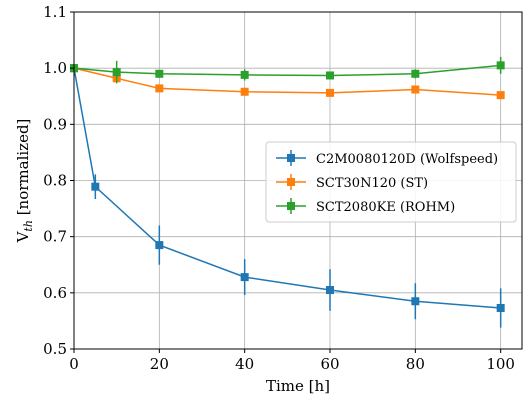  I want to click on y-tick-label: 1.1, so click(55, 12).